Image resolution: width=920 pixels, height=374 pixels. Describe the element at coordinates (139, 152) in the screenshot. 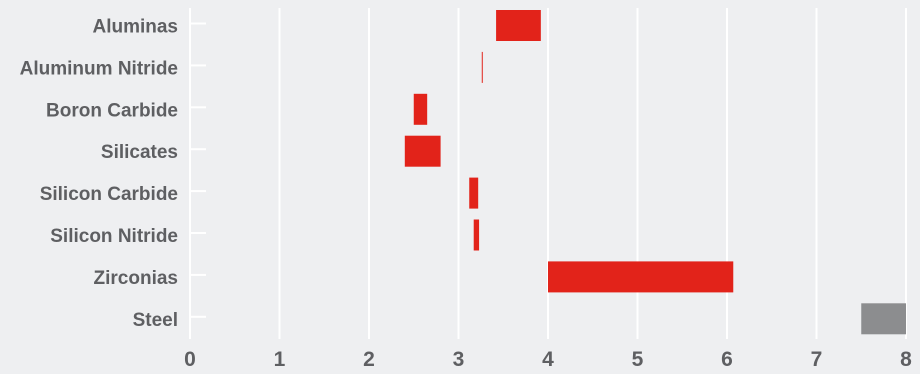

I see `category-label: Silicates` at that location.